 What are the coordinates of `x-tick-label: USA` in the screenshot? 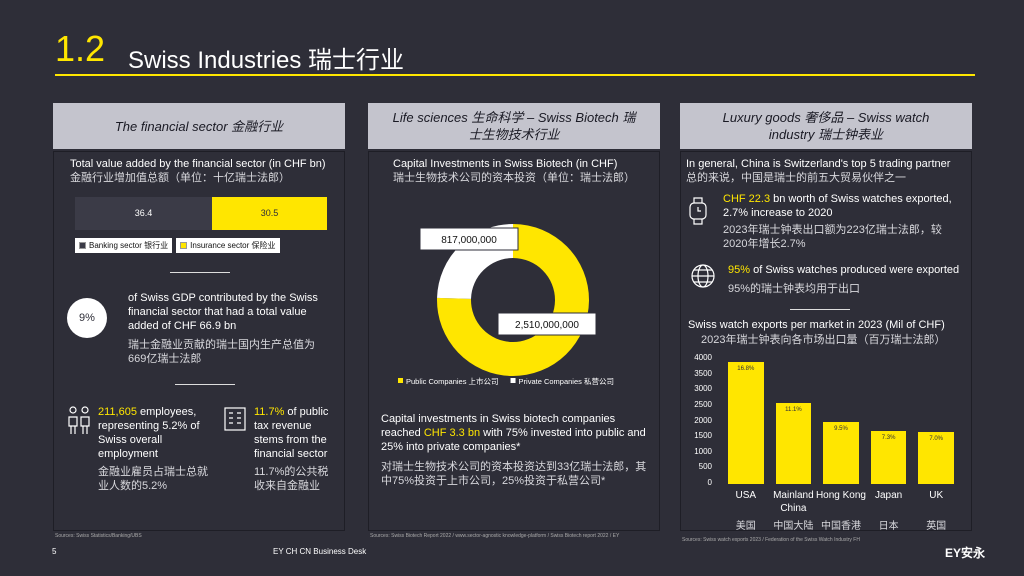 It's located at (746, 495).